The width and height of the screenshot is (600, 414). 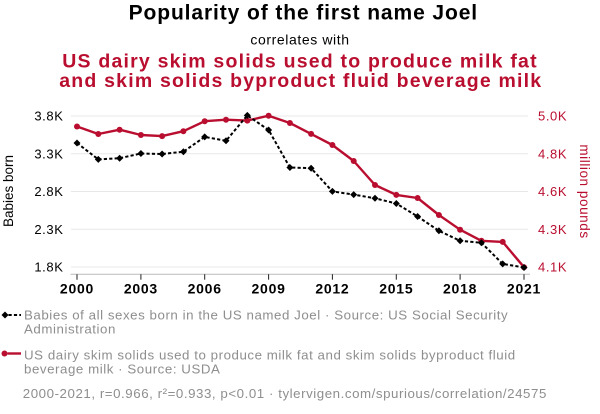 I want to click on svg-text: correlates with, so click(x=299, y=40).